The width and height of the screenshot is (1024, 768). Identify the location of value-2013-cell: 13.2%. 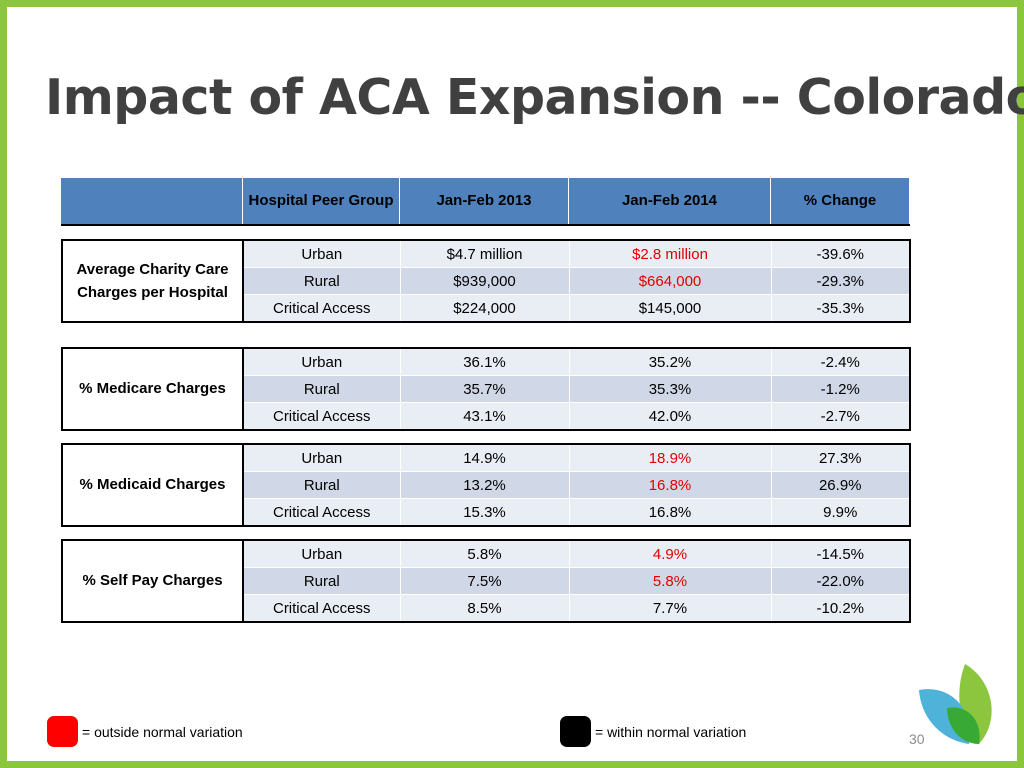
(484, 485).